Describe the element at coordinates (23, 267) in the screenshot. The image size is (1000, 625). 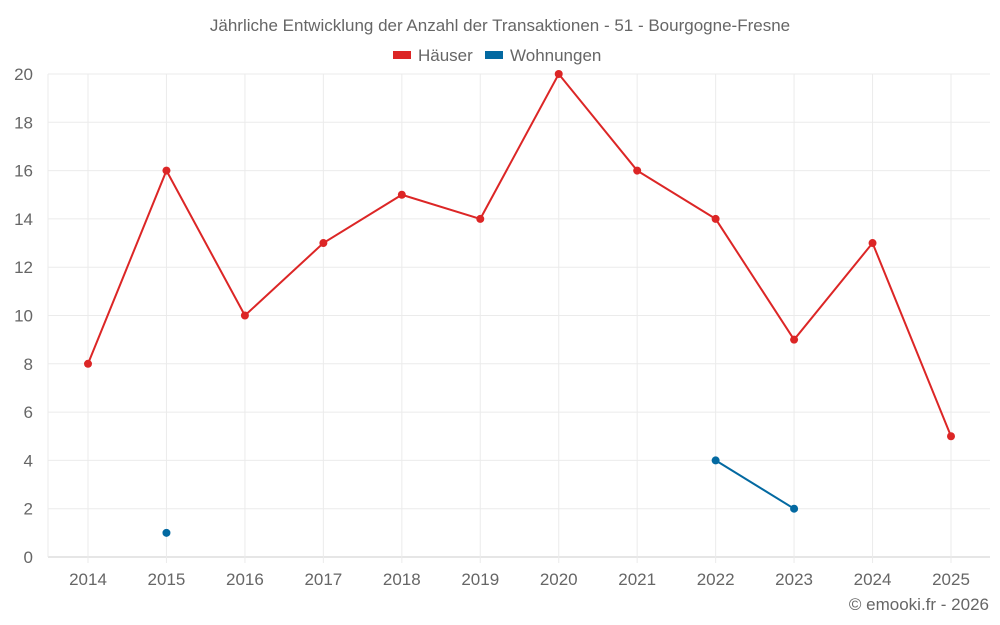
I see `y-tick-label: 12` at that location.